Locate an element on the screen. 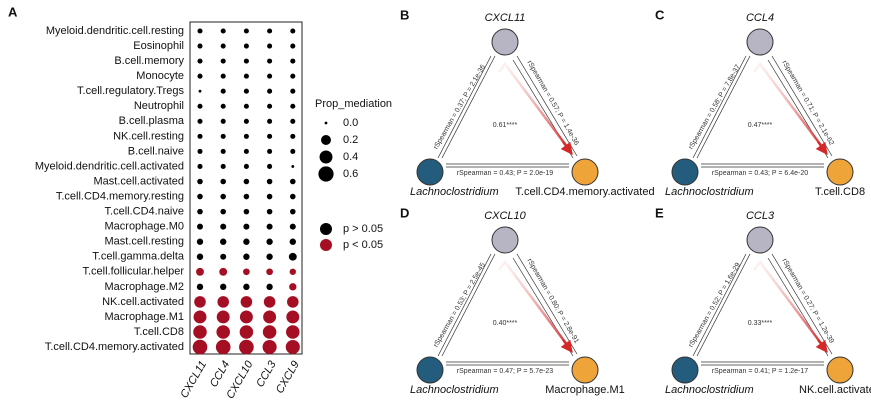  source-label: Lachnoclostridium is located at coordinates (454, 390).